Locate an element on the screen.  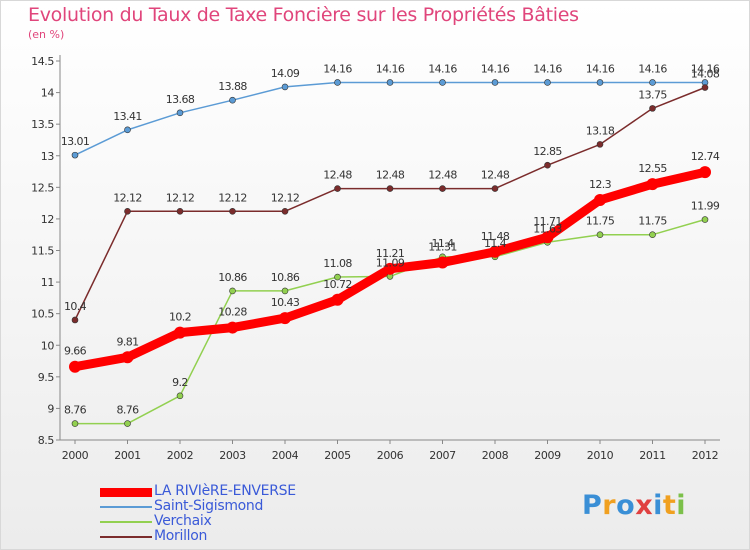
y-tick-label: 11 is located at coordinates (47, 282).